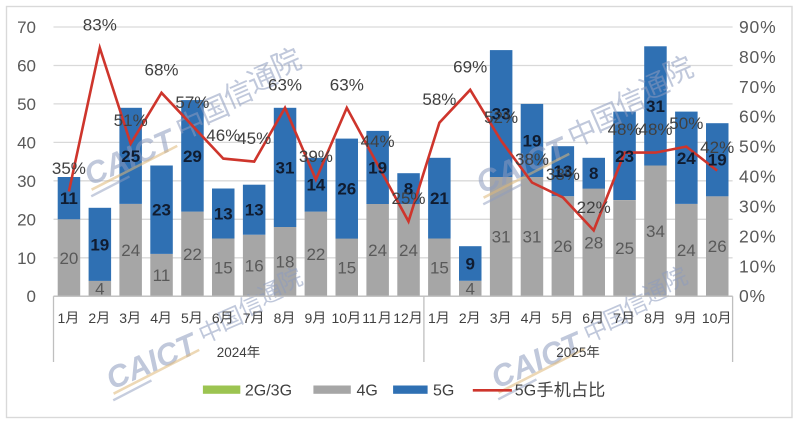  I want to click on svg-text: 57%, so click(192, 102).